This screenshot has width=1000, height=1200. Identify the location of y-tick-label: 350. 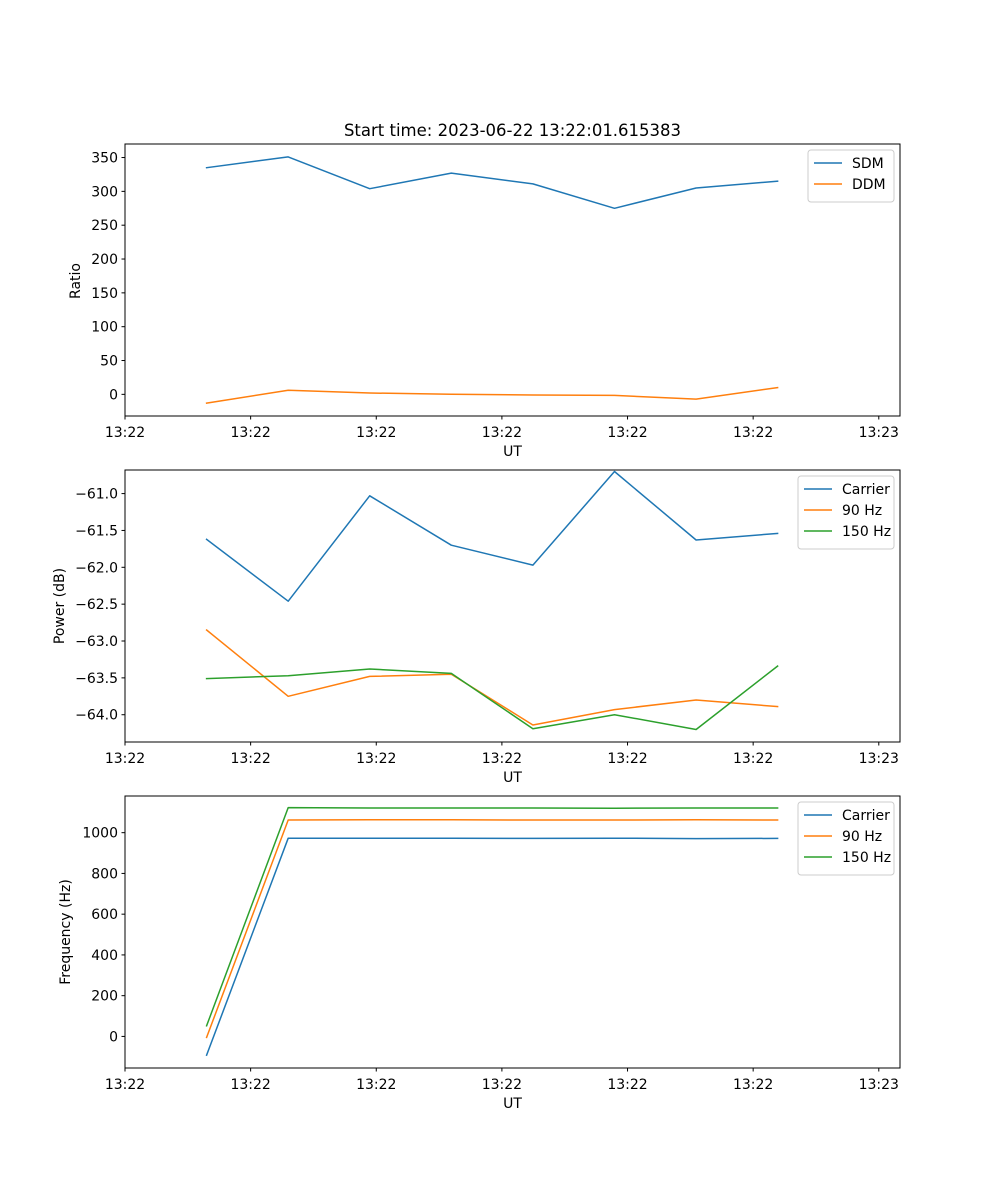
(104, 159).